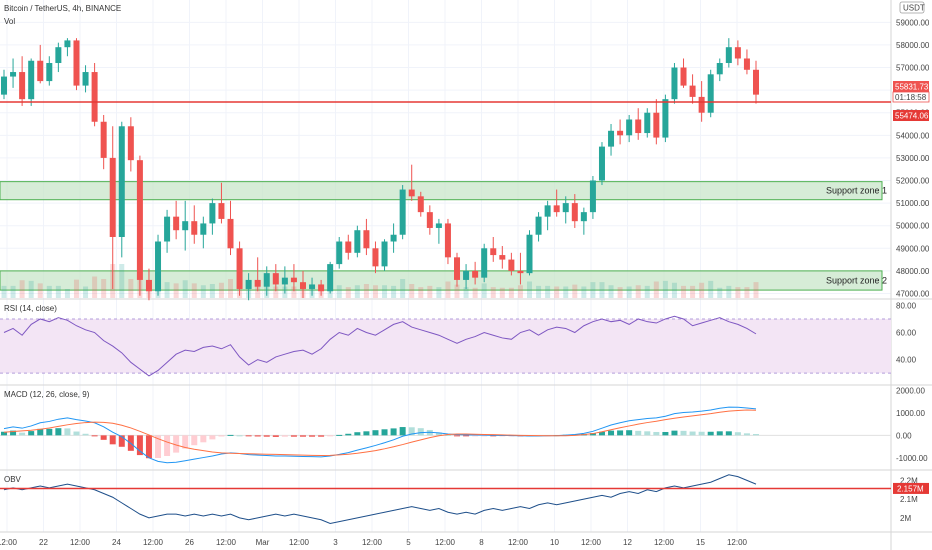 The width and height of the screenshot is (932, 550). Describe the element at coordinates (906, 305) in the screenshot. I see `rsi-tick-label: 80.00` at that location.